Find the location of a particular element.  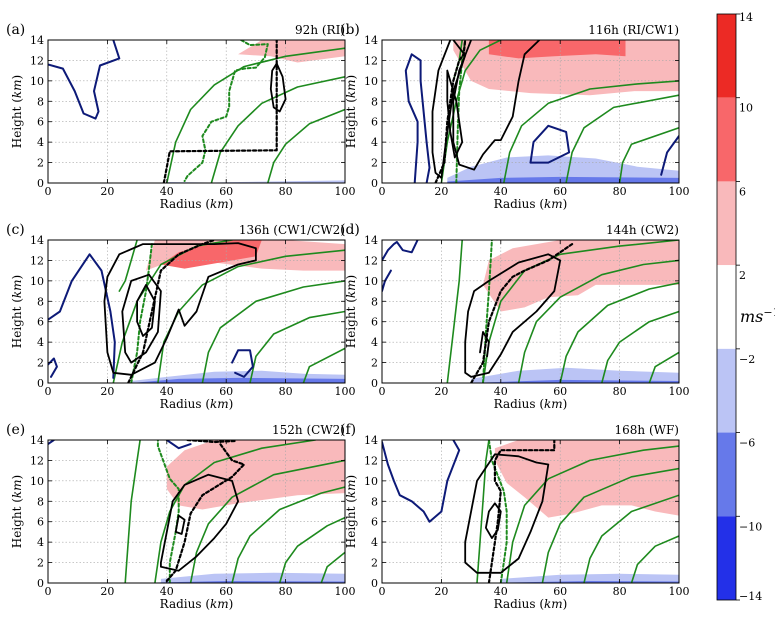

panel-title: 136h (CW1/CW2) is located at coordinates (292, 230).